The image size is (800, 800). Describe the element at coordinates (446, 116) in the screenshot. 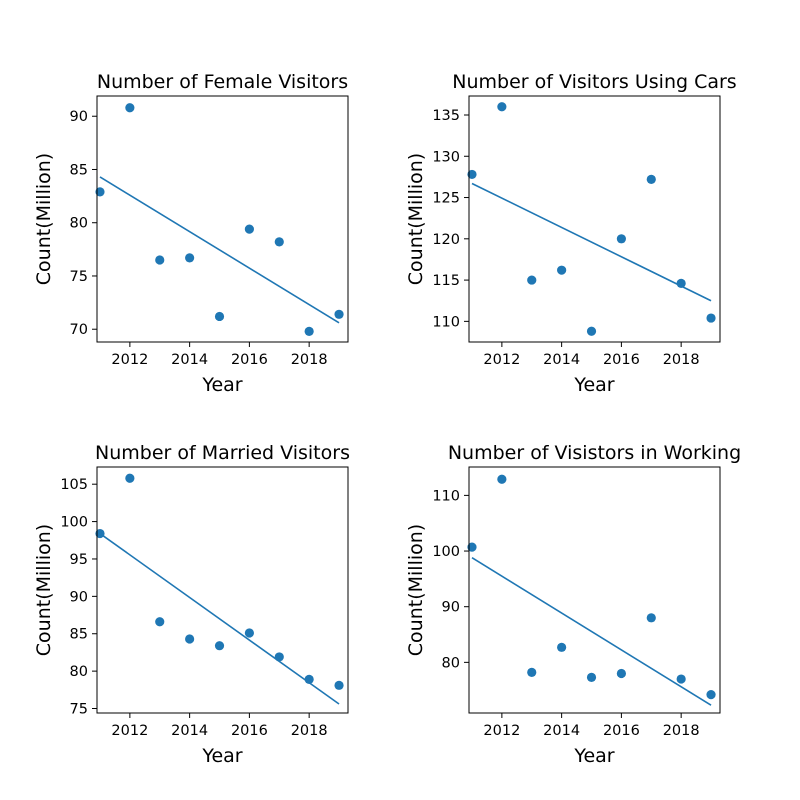

I see `y-tick-label: 135` at that location.